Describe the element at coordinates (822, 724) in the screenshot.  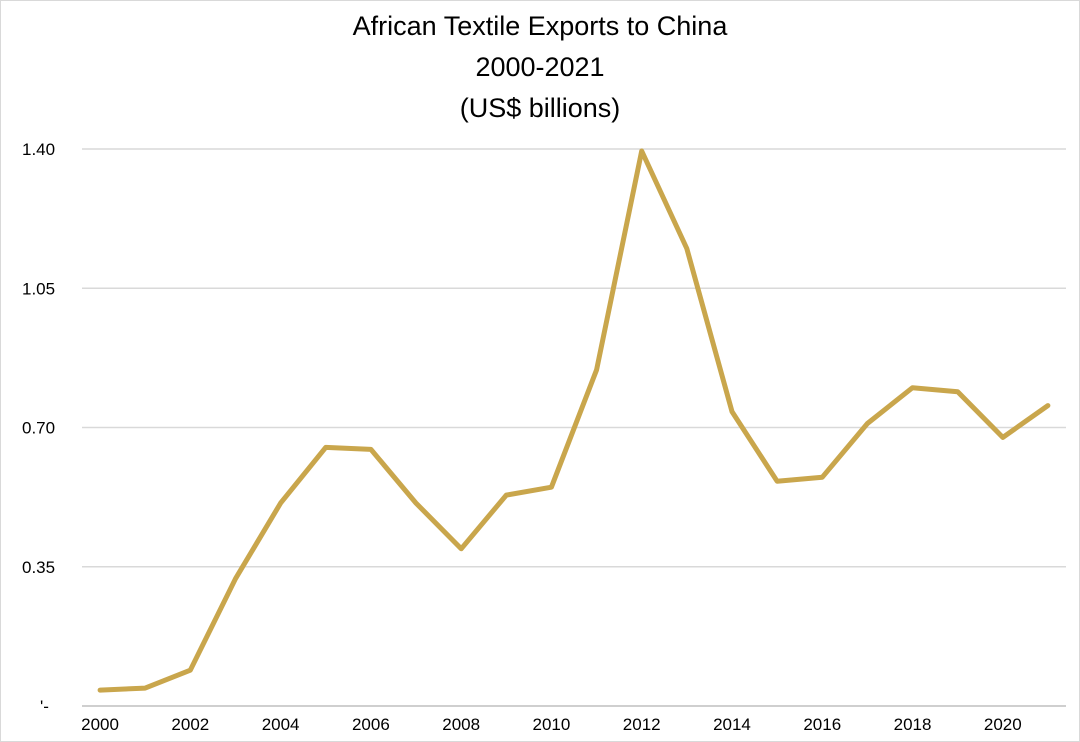
I see `x-tick-label: 2016` at that location.